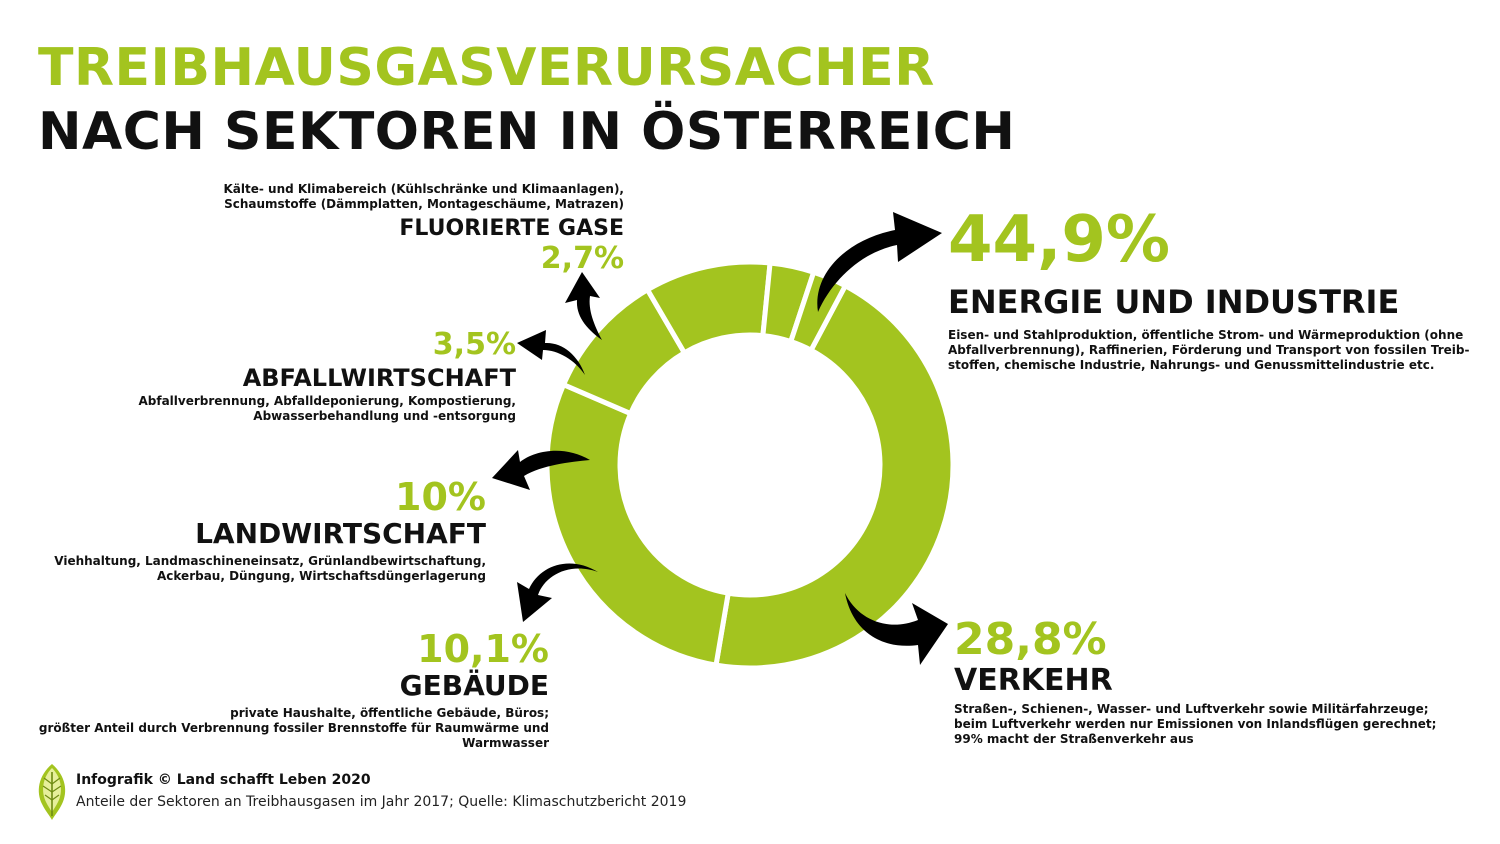 The image size is (1500, 844). Describe the element at coordinates (582, 258) in the screenshot. I see `fluor-percent: 2,7%` at that location.